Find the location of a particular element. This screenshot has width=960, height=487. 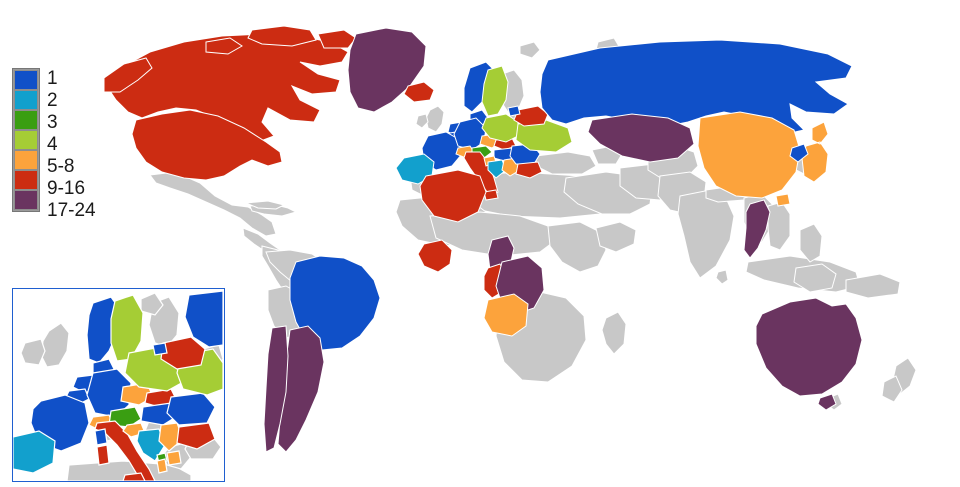

land-ireland is located at coordinates (422, 121).